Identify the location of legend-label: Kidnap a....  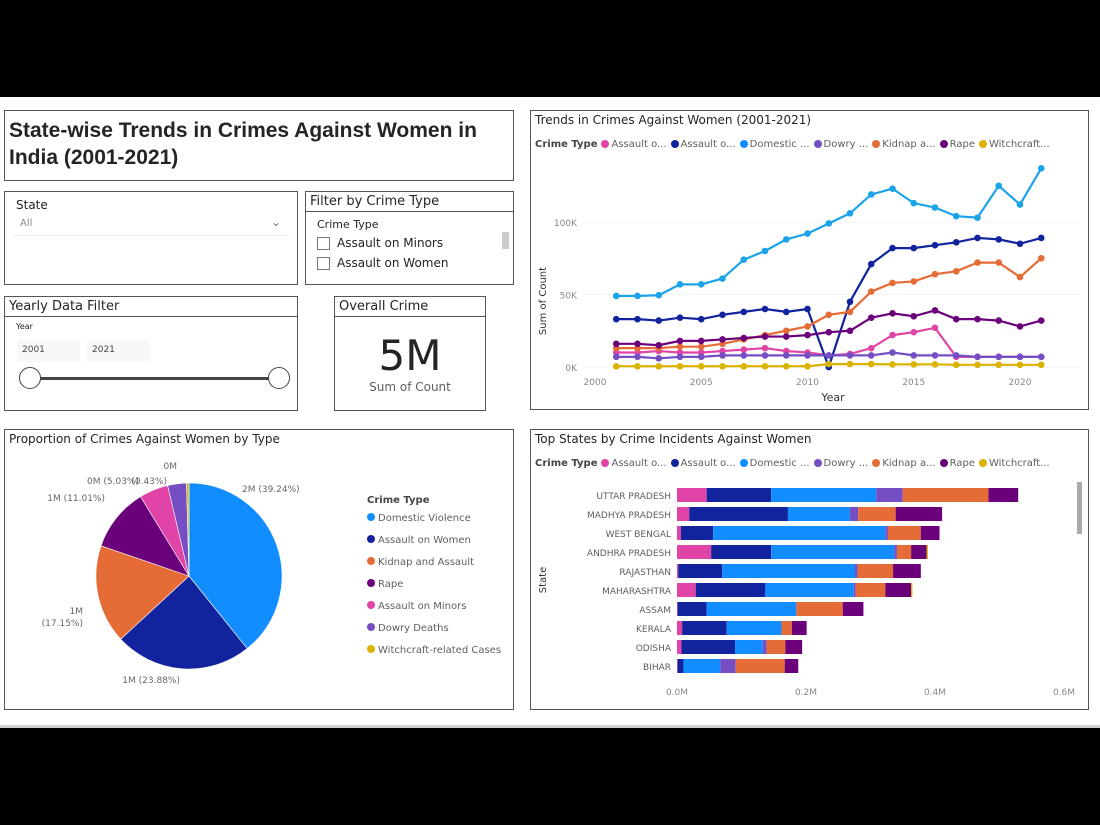
(909, 463).